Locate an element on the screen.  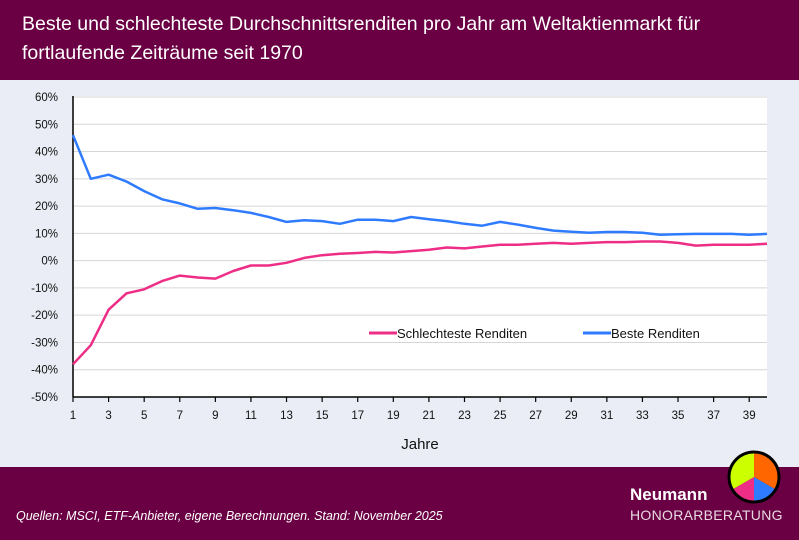
y-tick-label: 60% is located at coordinates (46, 98).